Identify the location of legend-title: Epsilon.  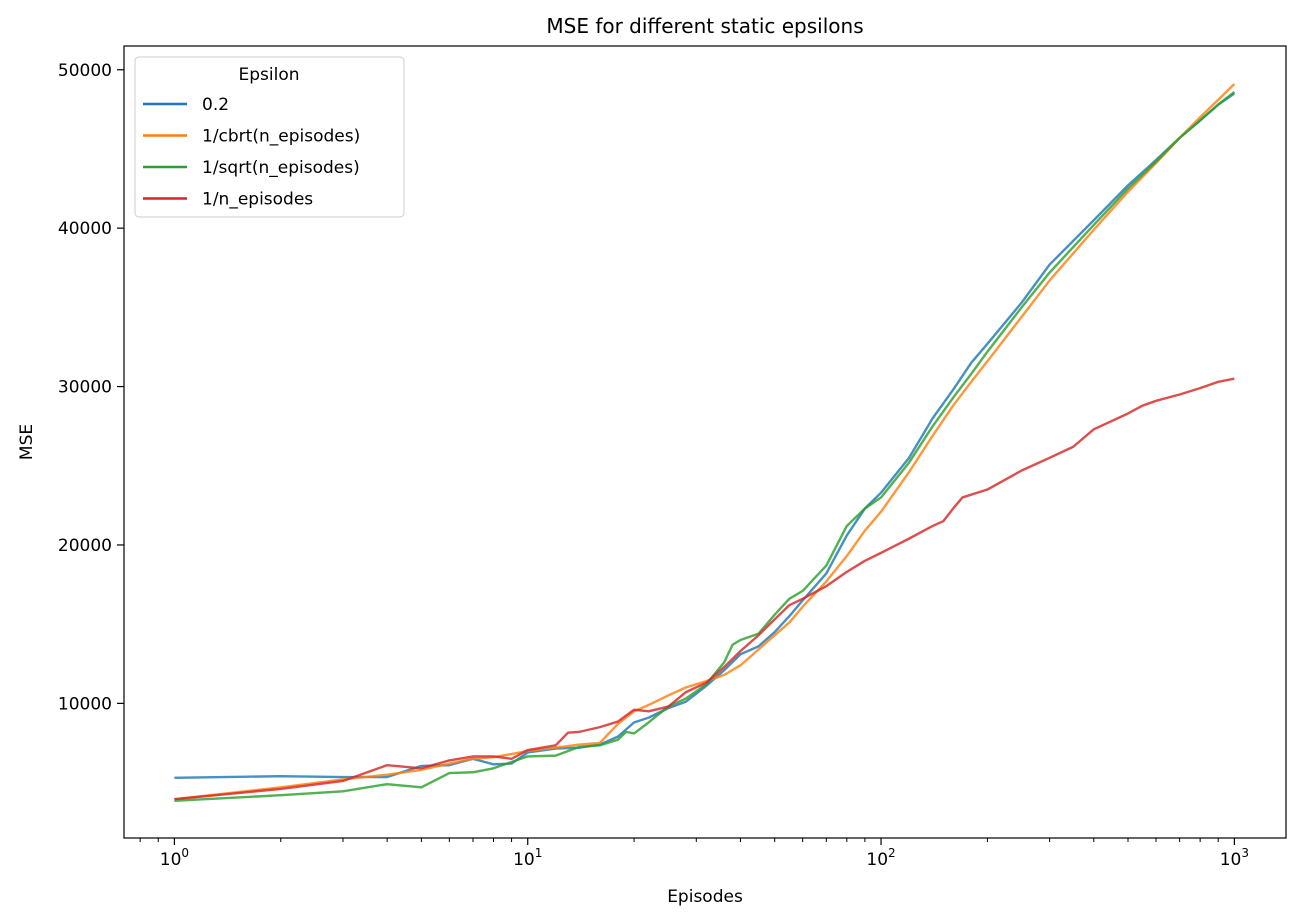
(268, 75).